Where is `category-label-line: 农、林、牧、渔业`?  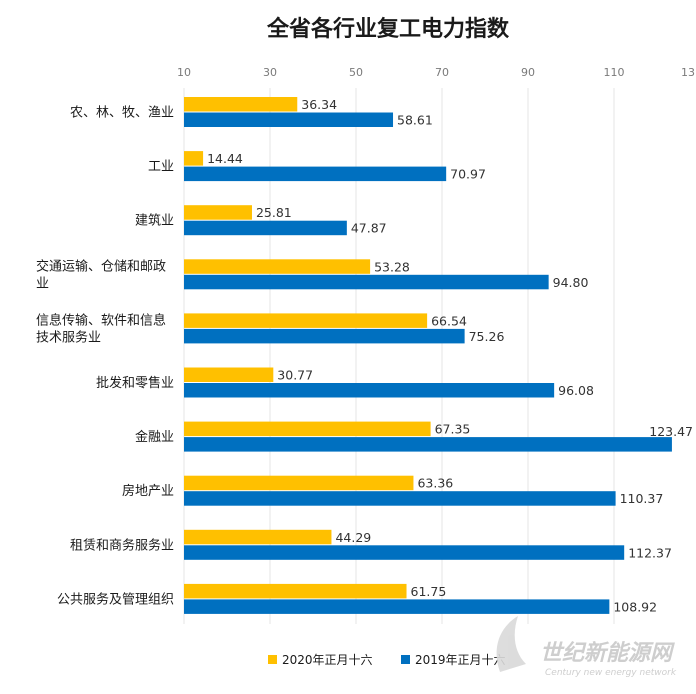
category-label-line: 农、林、牧、渔业 is located at coordinates (122, 113).